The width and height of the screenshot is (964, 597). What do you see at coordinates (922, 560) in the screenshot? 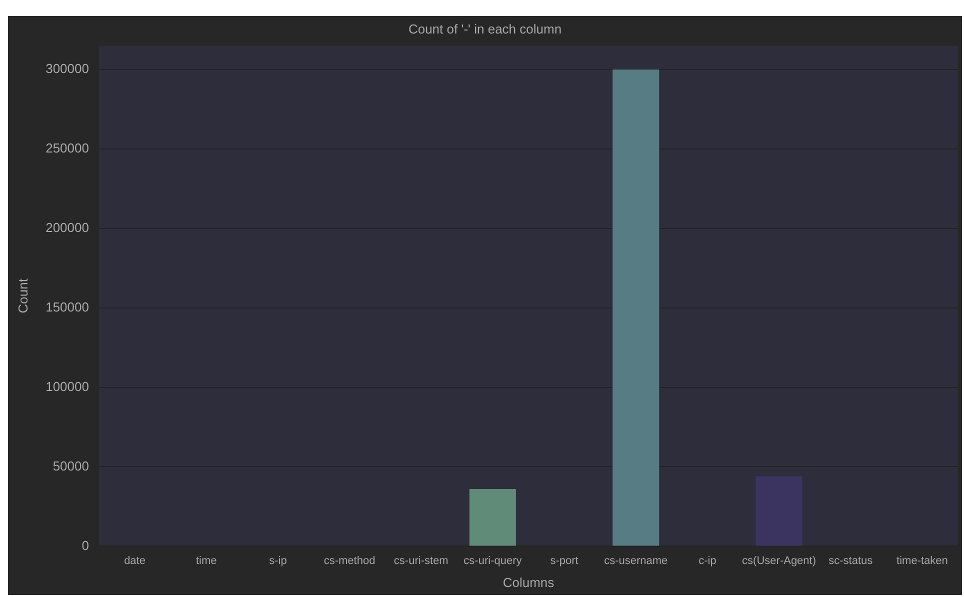
I see `x-tick-label: time-taken` at bounding box center [922, 560].